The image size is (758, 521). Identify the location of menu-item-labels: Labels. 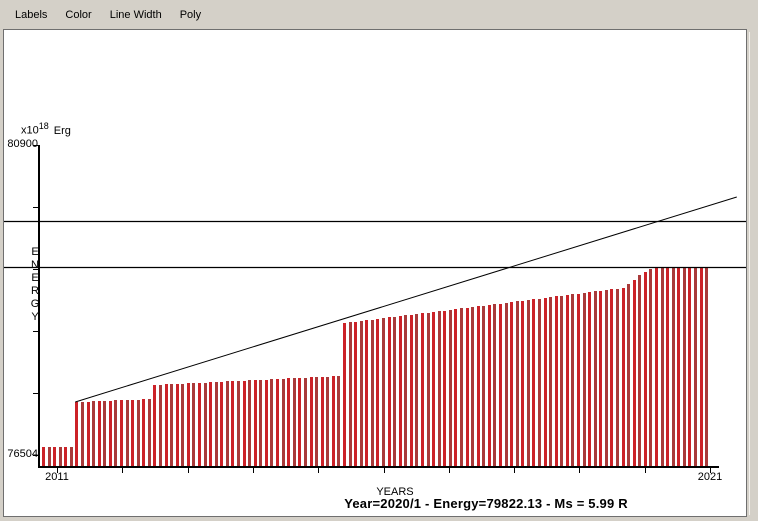
(31, 14).